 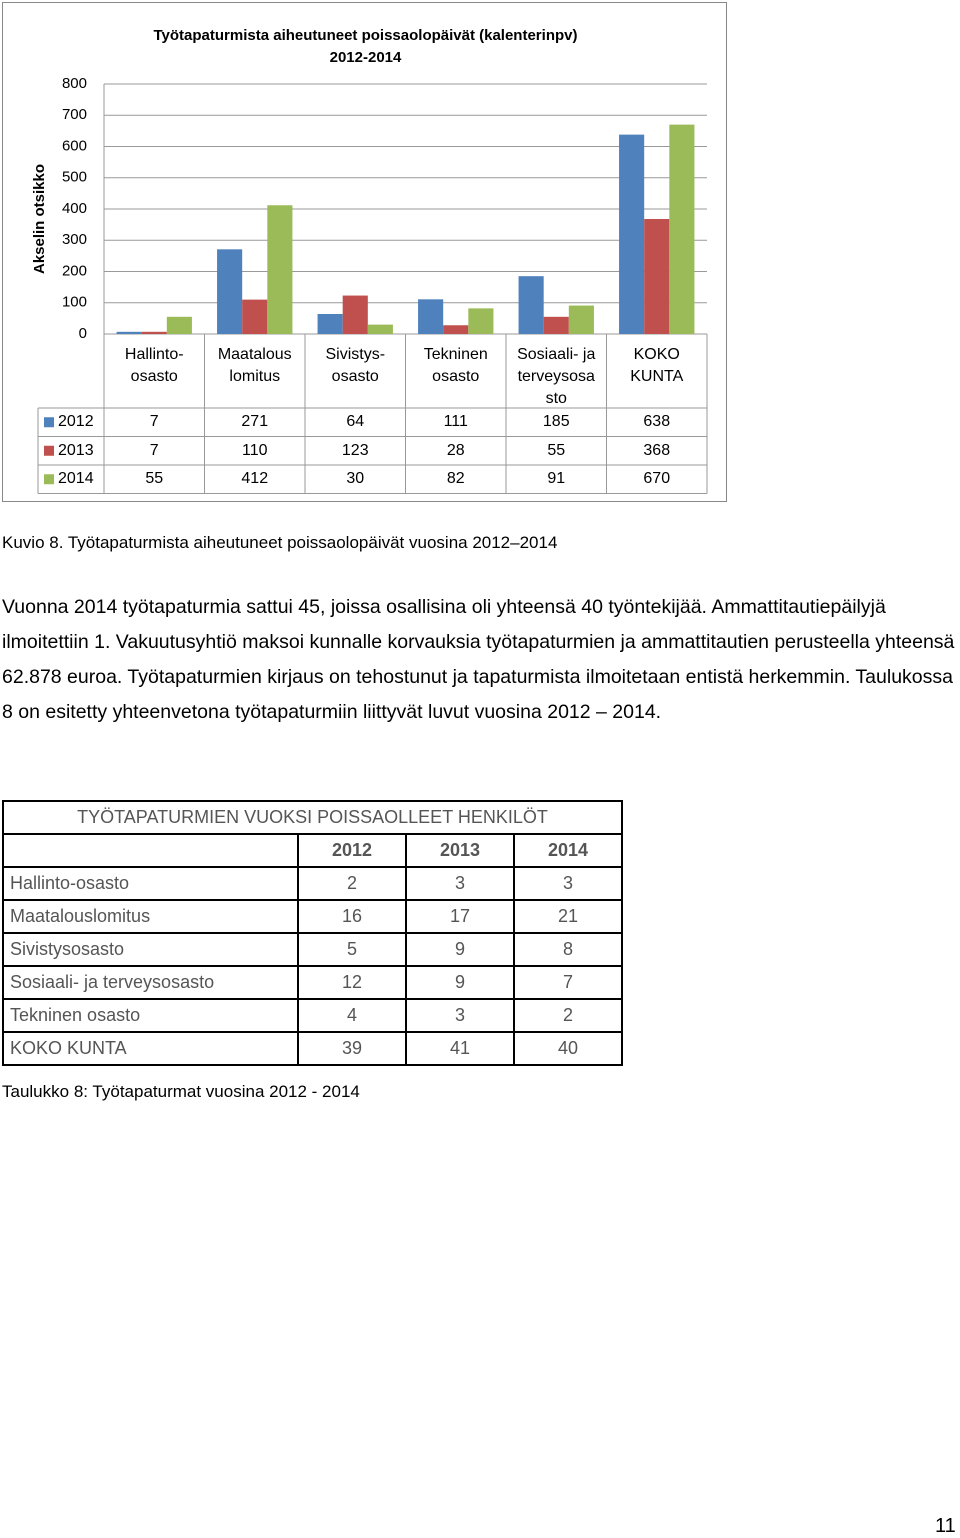 What do you see at coordinates (355, 421) in the screenshot?
I see `data-label: 64` at bounding box center [355, 421].